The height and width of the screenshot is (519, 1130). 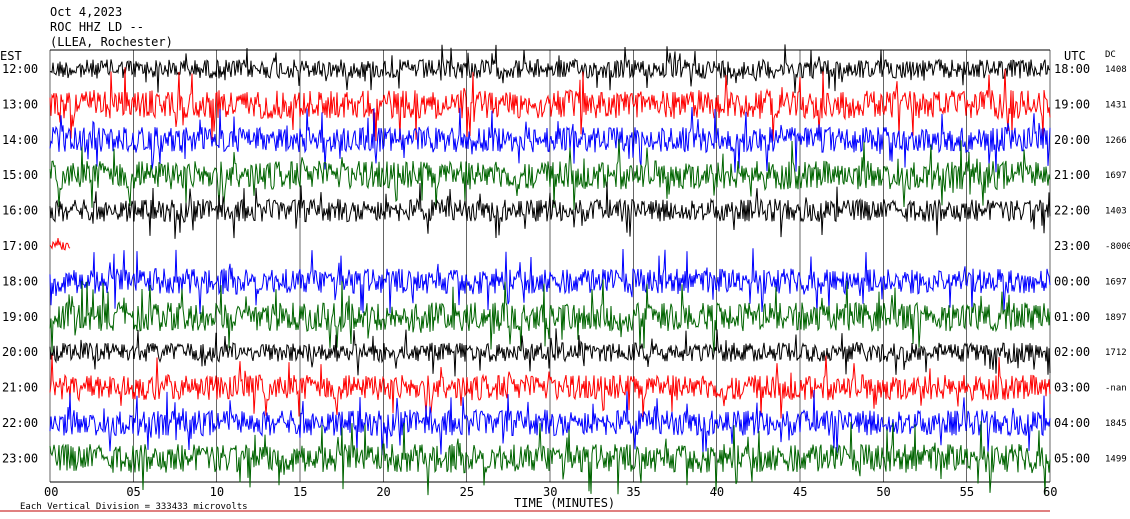 I want to click on trace-1900, so click(x=550, y=316).